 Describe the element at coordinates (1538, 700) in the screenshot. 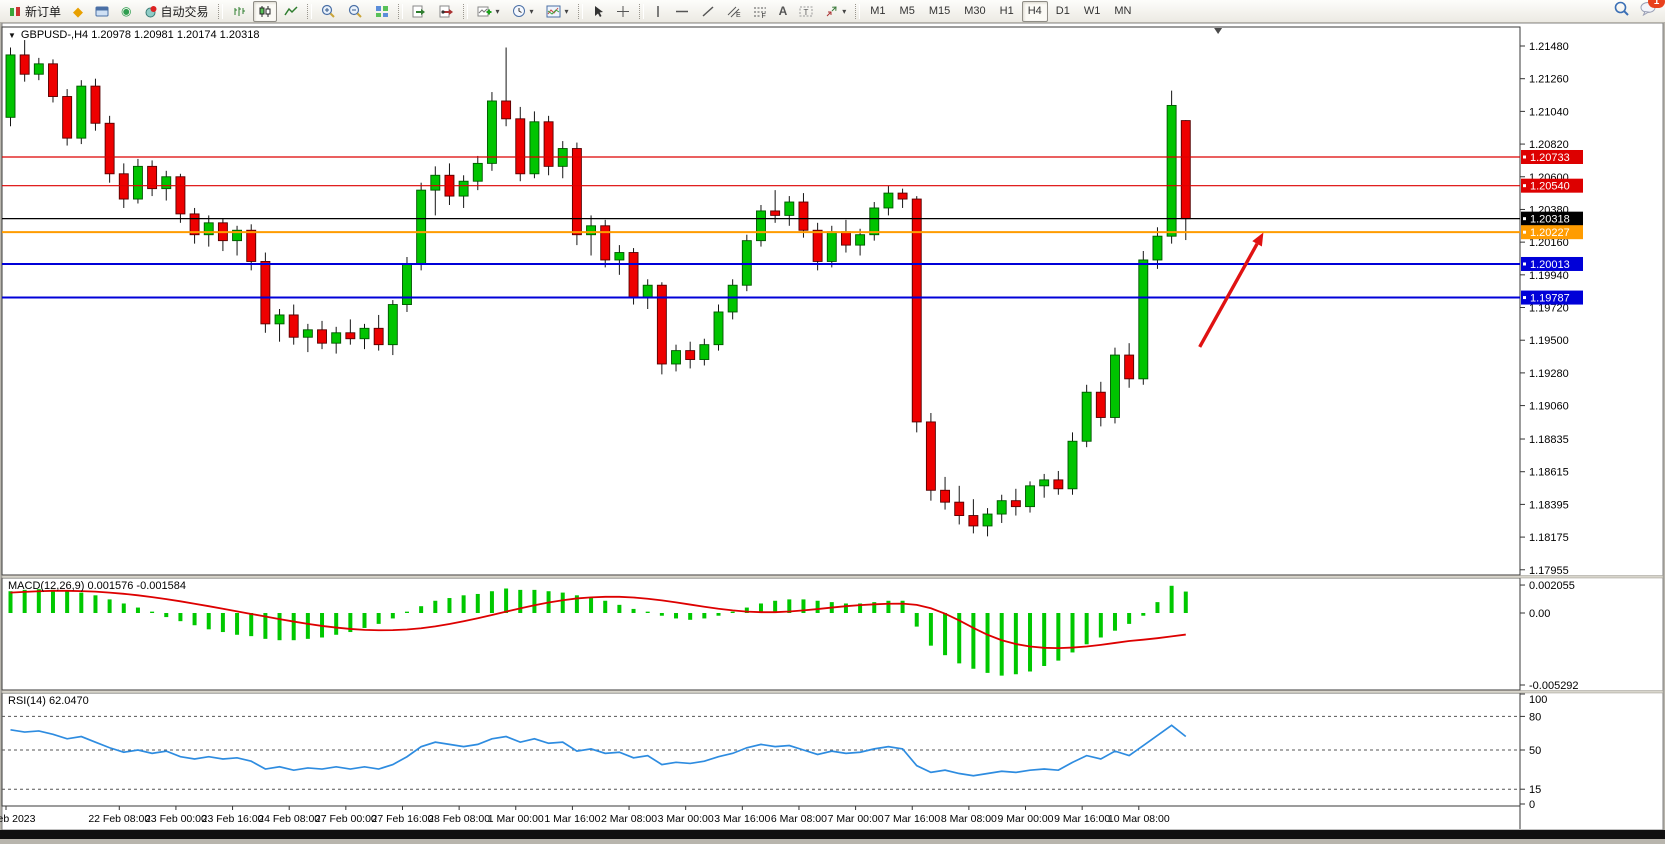

I see `rsi-tick-label: 100` at that location.